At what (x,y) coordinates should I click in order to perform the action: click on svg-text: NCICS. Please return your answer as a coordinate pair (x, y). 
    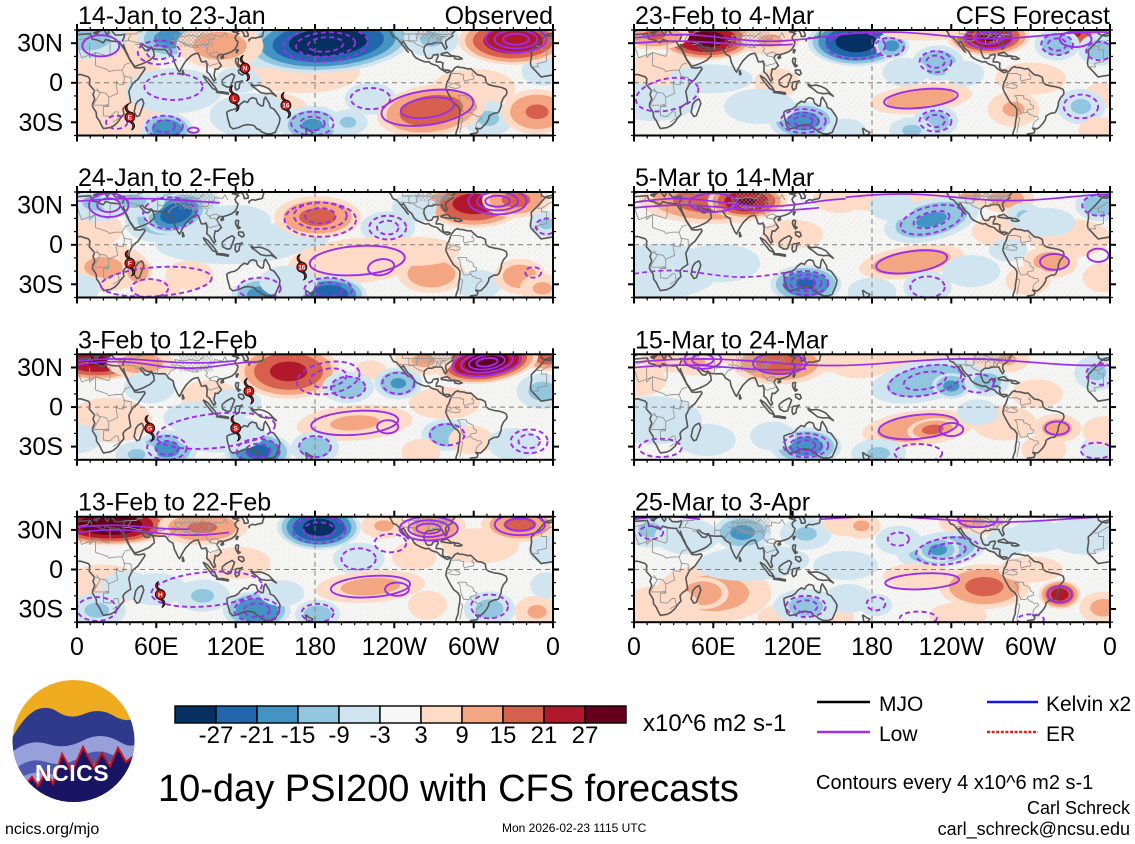
    Looking at the image, I should click on (72, 773).